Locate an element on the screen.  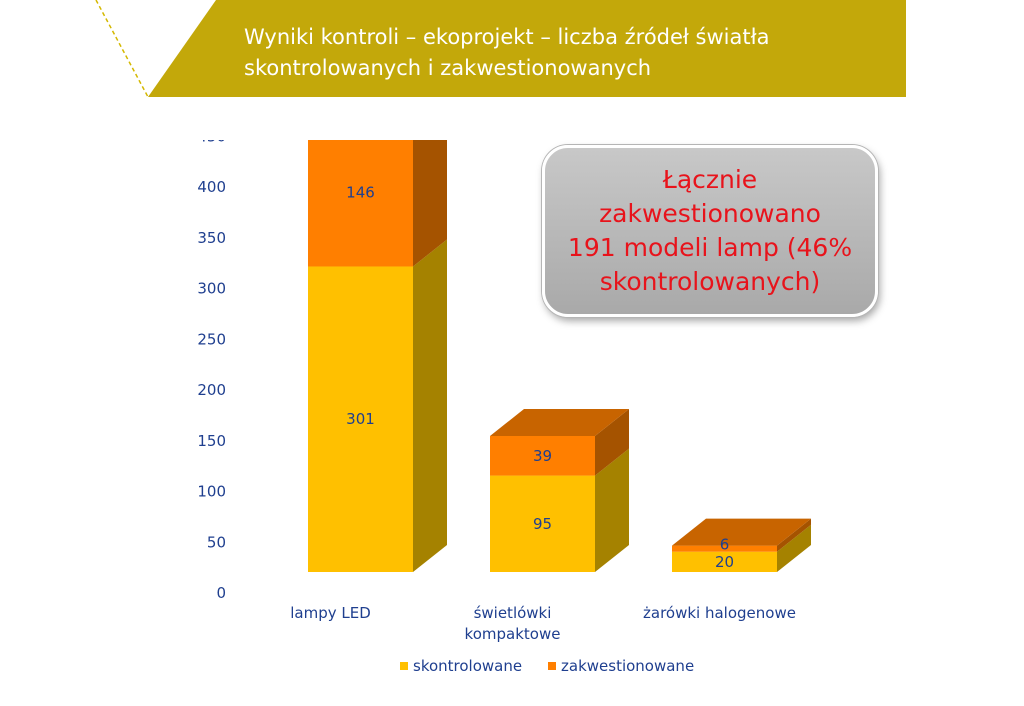
legend-label-zakwestionowane: zakwestionowane is located at coordinates (628, 666).